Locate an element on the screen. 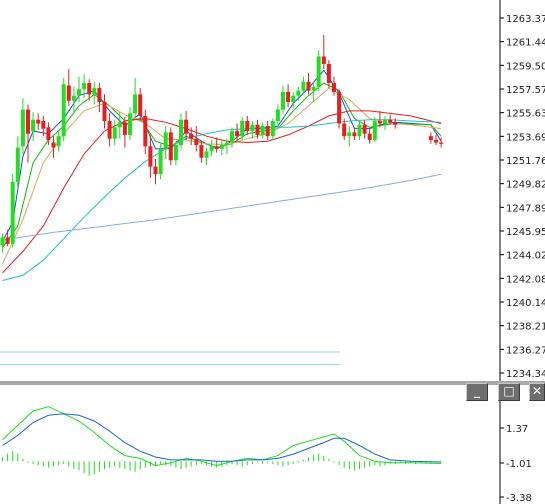 The height and width of the screenshot is (504, 545). moving-average-line is located at coordinates (222, 207).